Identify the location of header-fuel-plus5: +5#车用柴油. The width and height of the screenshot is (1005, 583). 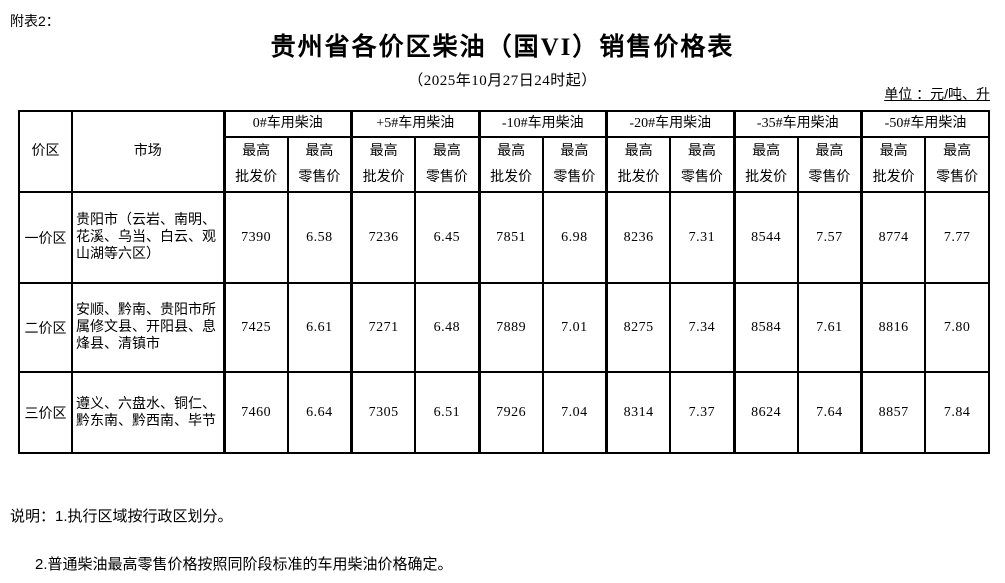
(415, 124).